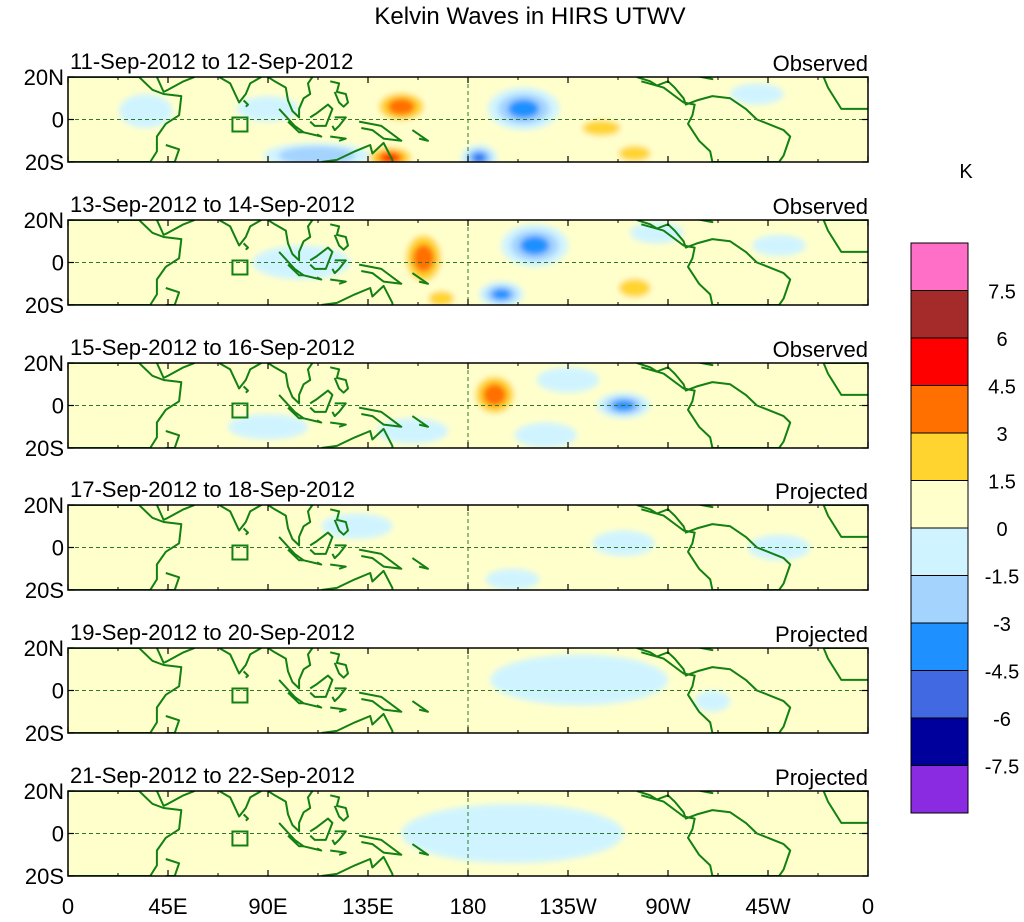 The image size is (1024, 922). Describe the element at coordinates (167, 906) in the screenshot. I see `x-tick-label: 45E` at that location.